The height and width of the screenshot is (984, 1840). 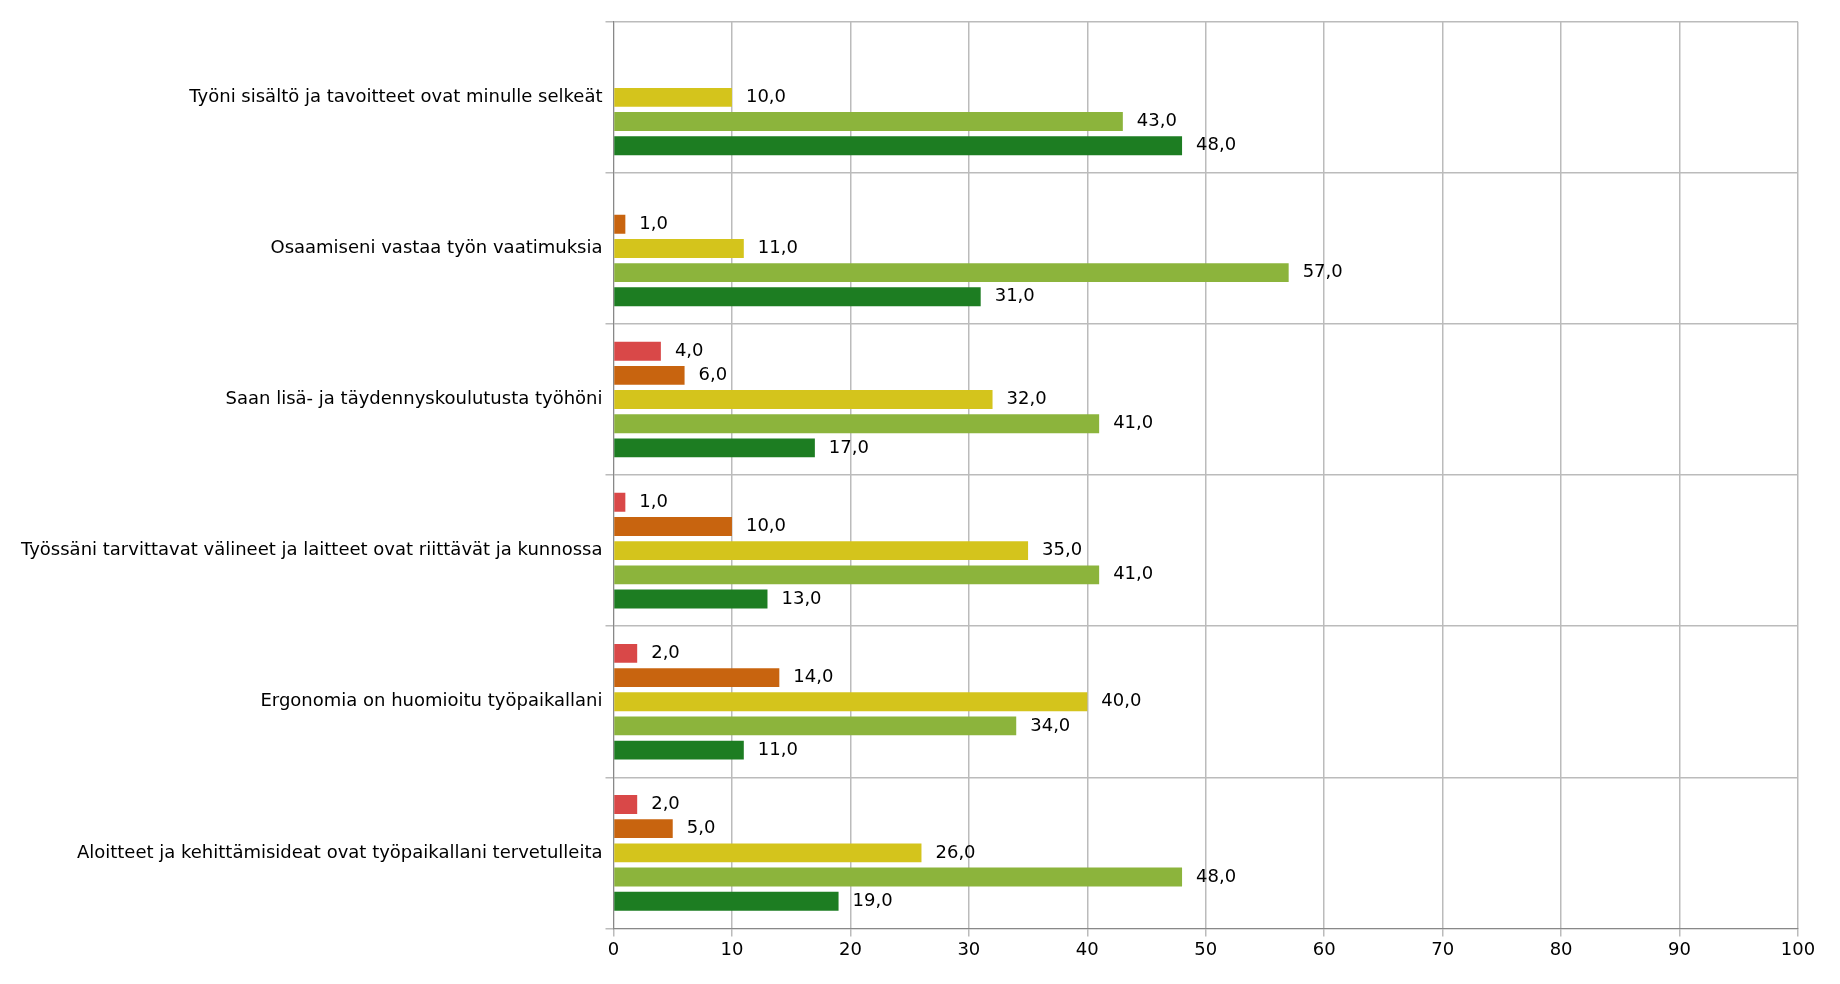 I want to click on y-tick-label: Ergonomia on huomioitu työpaikallani, so click(x=431, y=700).